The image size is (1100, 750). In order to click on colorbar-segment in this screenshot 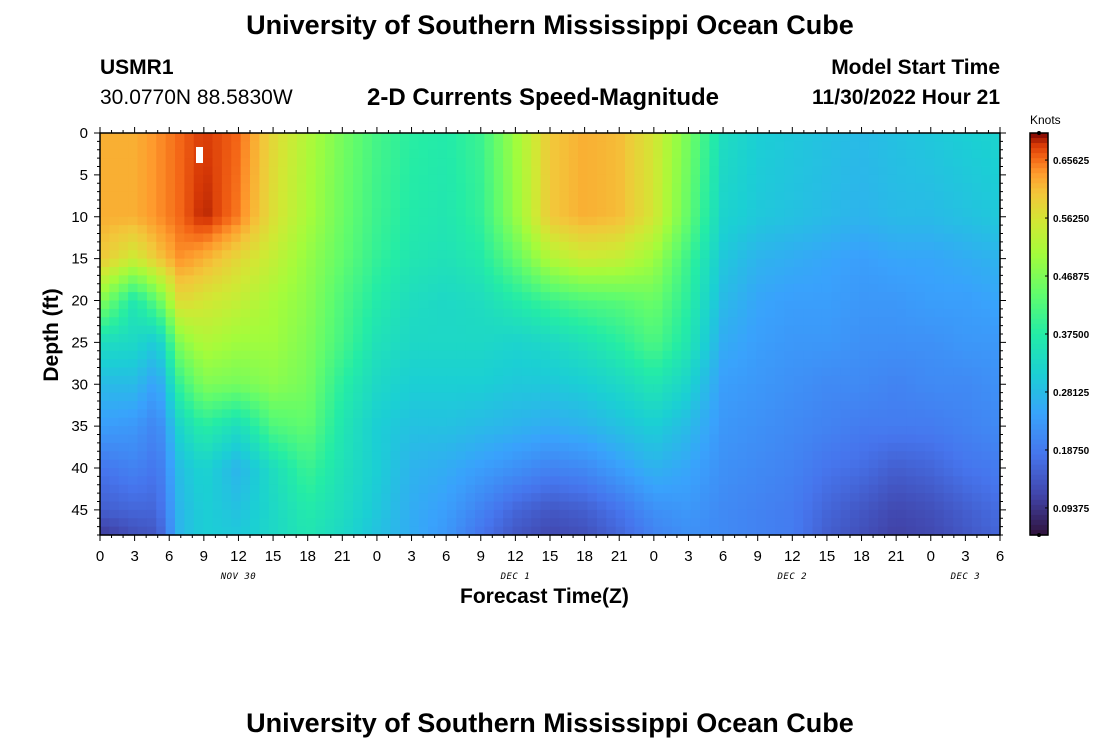, I will do `click(1039, 236)`.